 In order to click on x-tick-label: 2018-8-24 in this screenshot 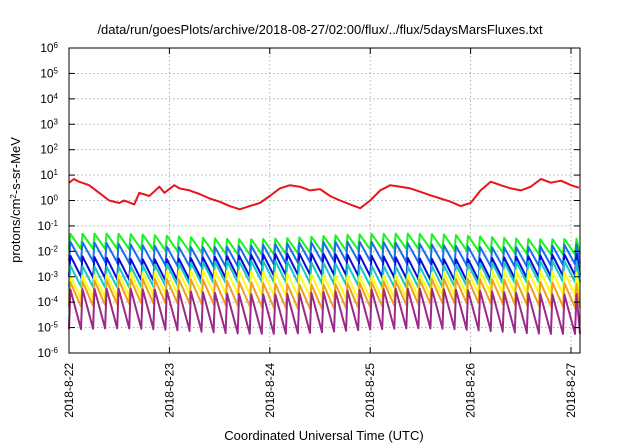, I will do `click(270, 390)`.